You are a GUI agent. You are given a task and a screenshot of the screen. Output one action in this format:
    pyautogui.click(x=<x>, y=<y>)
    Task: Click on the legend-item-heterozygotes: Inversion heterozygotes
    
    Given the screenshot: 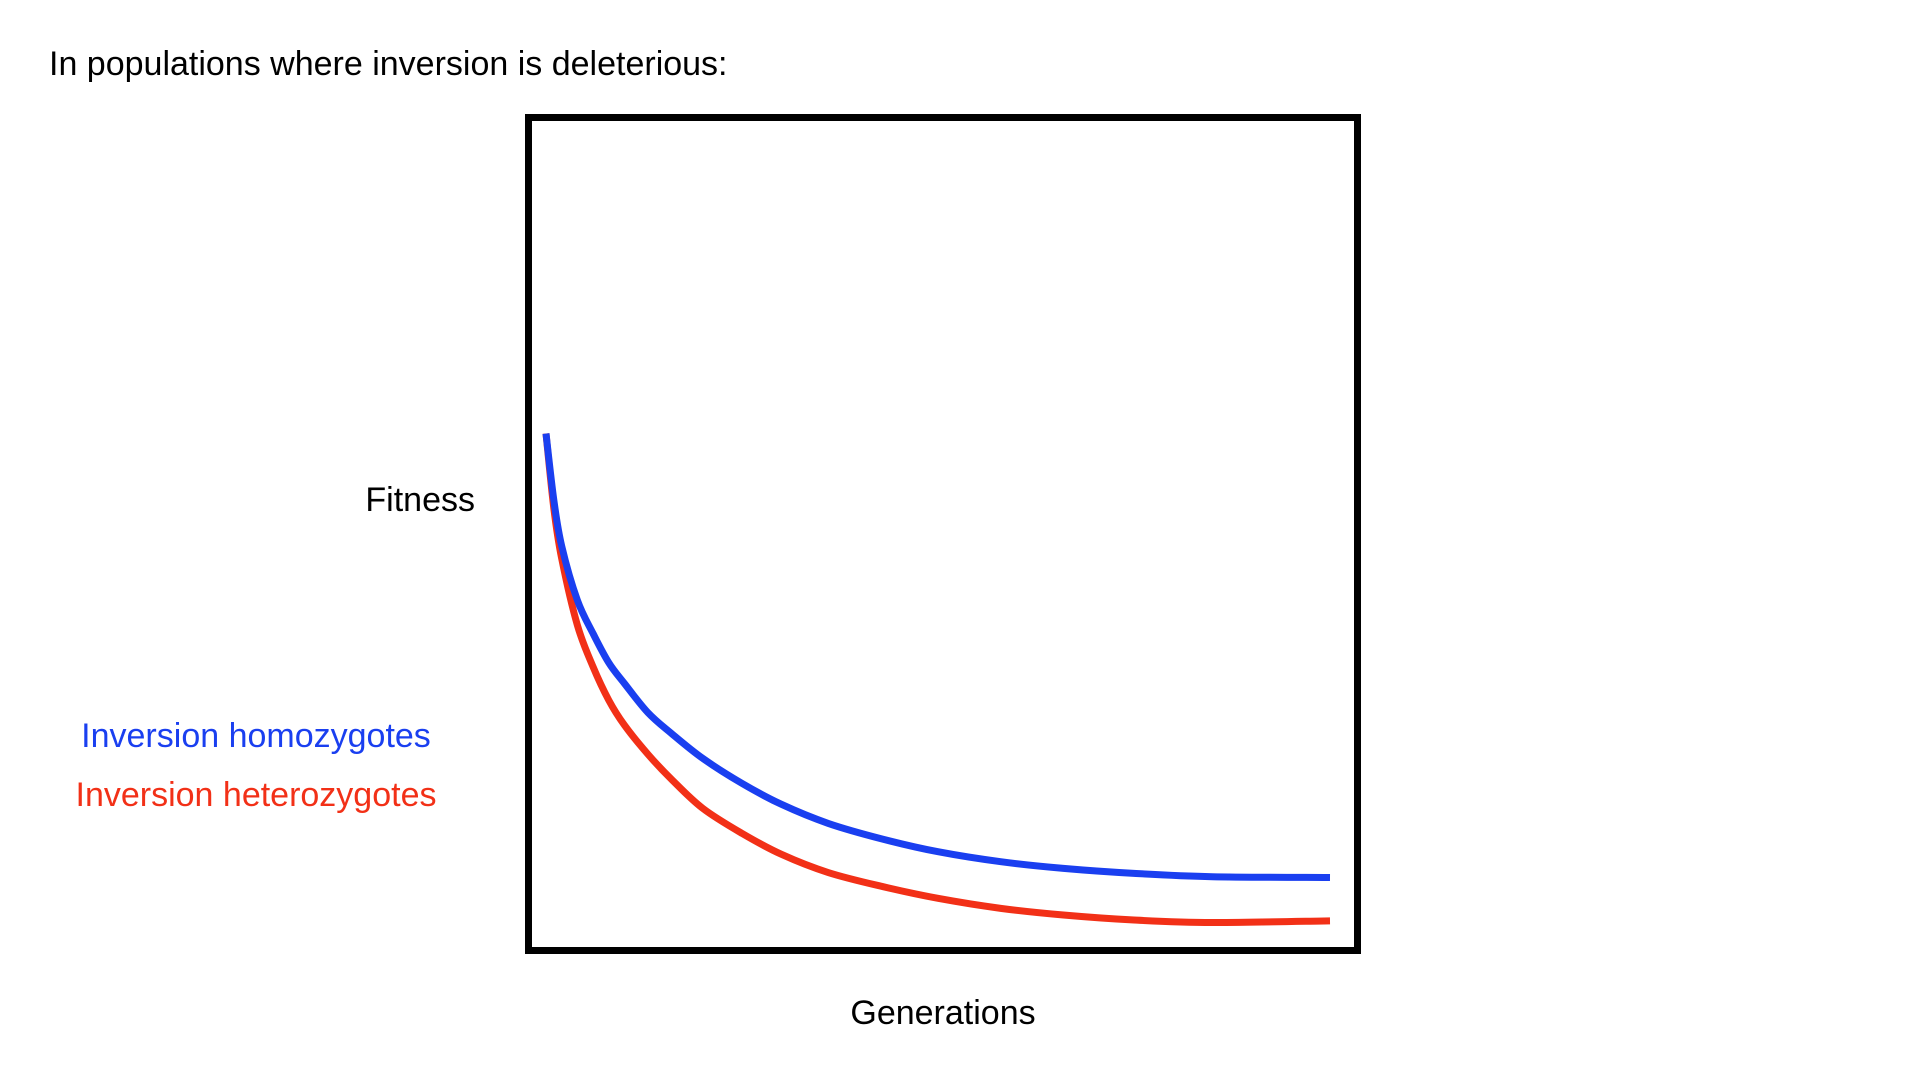 What is the action you would take?
    pyautogui.click(x=256, y=795)
    